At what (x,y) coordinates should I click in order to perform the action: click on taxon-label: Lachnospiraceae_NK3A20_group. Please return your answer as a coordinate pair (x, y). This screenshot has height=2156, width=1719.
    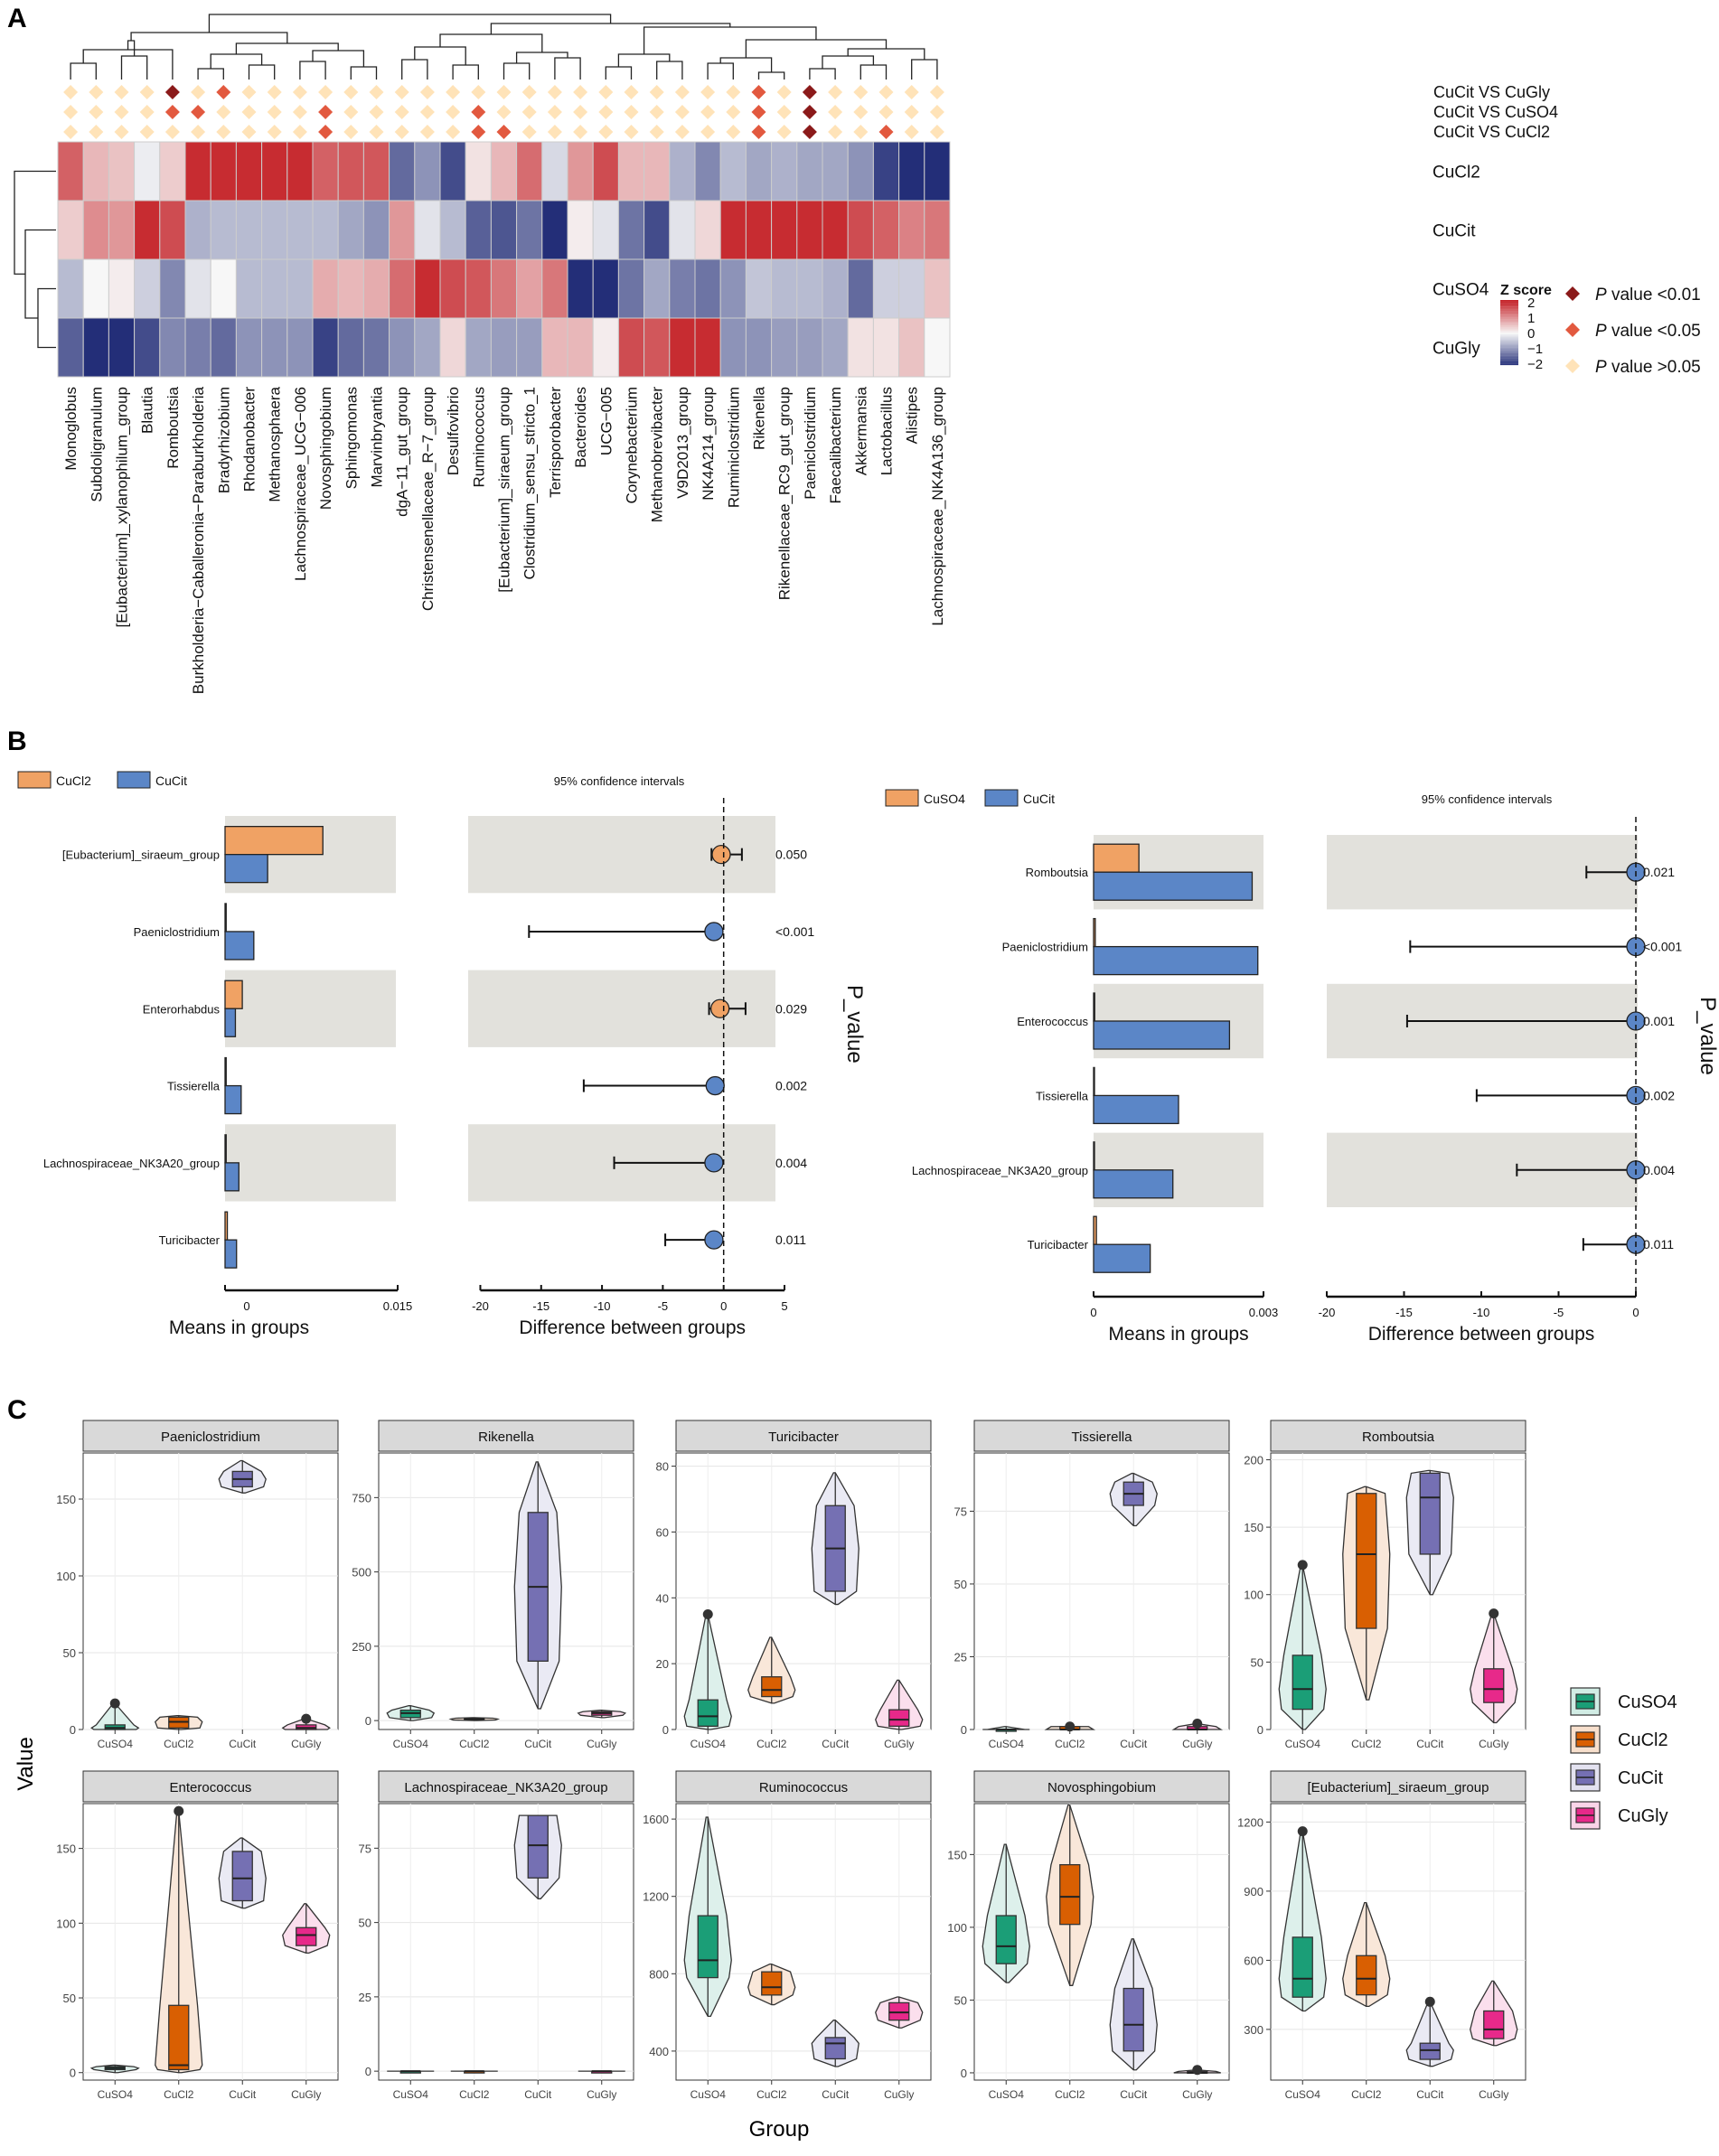
    Looking at the image, I should click on (1000, 1170).